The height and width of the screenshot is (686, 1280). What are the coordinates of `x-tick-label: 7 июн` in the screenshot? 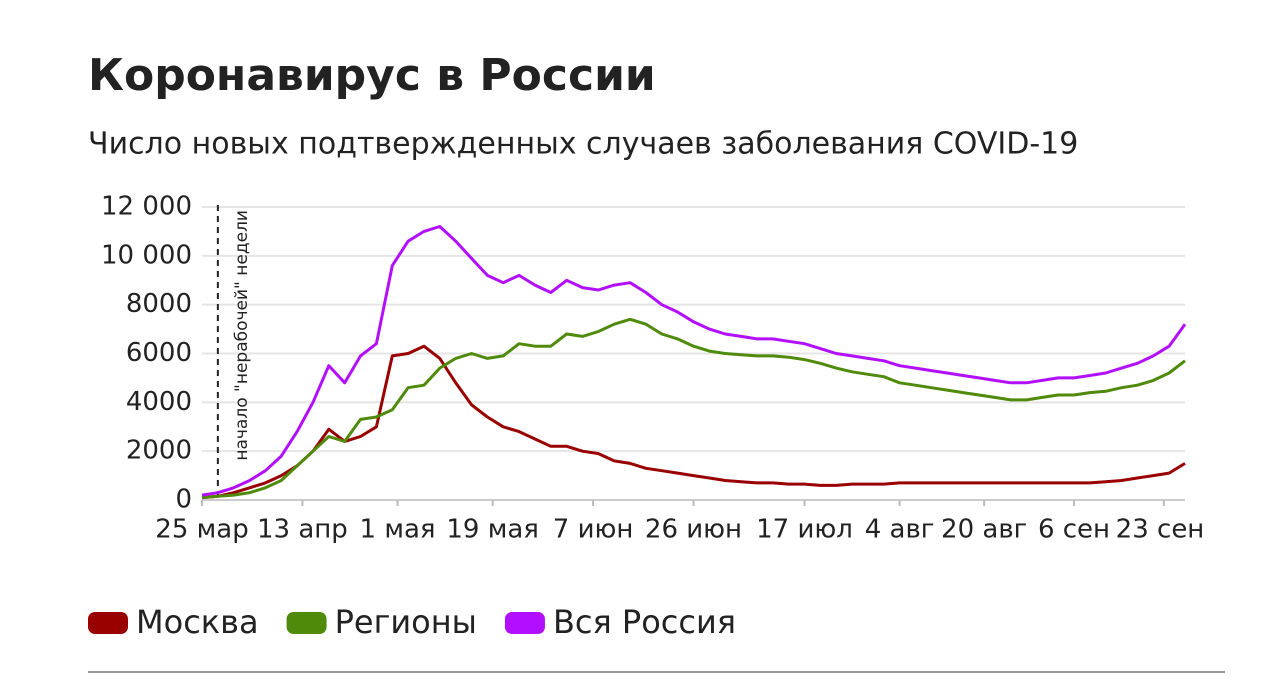 It's located at (593, 530).